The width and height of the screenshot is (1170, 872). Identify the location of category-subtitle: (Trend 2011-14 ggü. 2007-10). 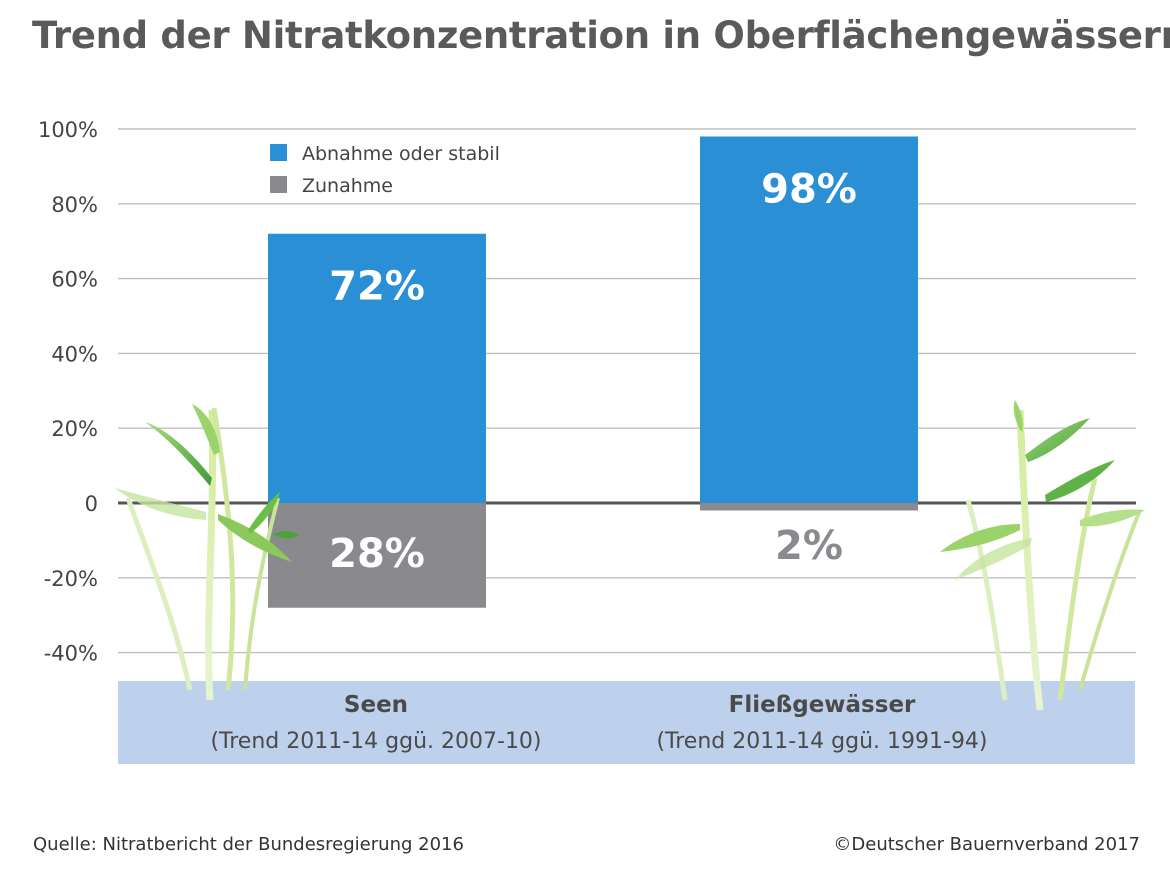
(375, 741).